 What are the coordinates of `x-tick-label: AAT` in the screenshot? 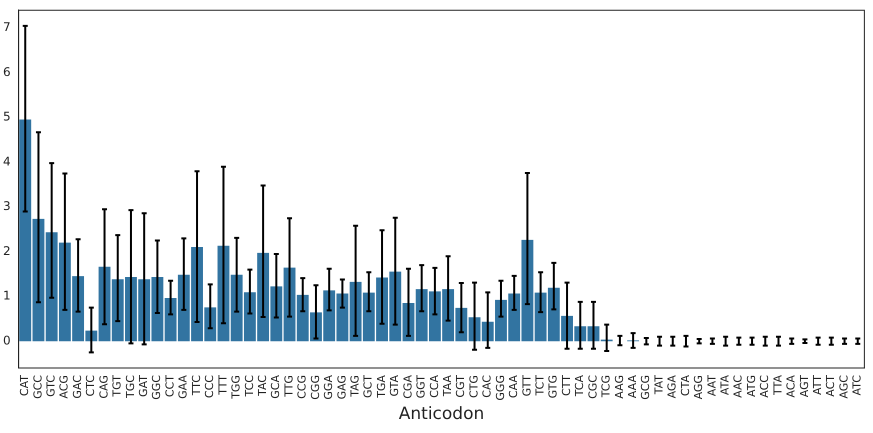 It's located at (711, 385).